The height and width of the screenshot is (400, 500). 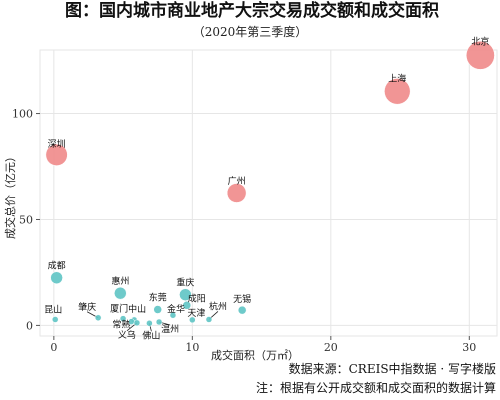 I want to click on footnote: 注：根据有公开成交额和成交面积的数据计算, so click(x=376, y=387).